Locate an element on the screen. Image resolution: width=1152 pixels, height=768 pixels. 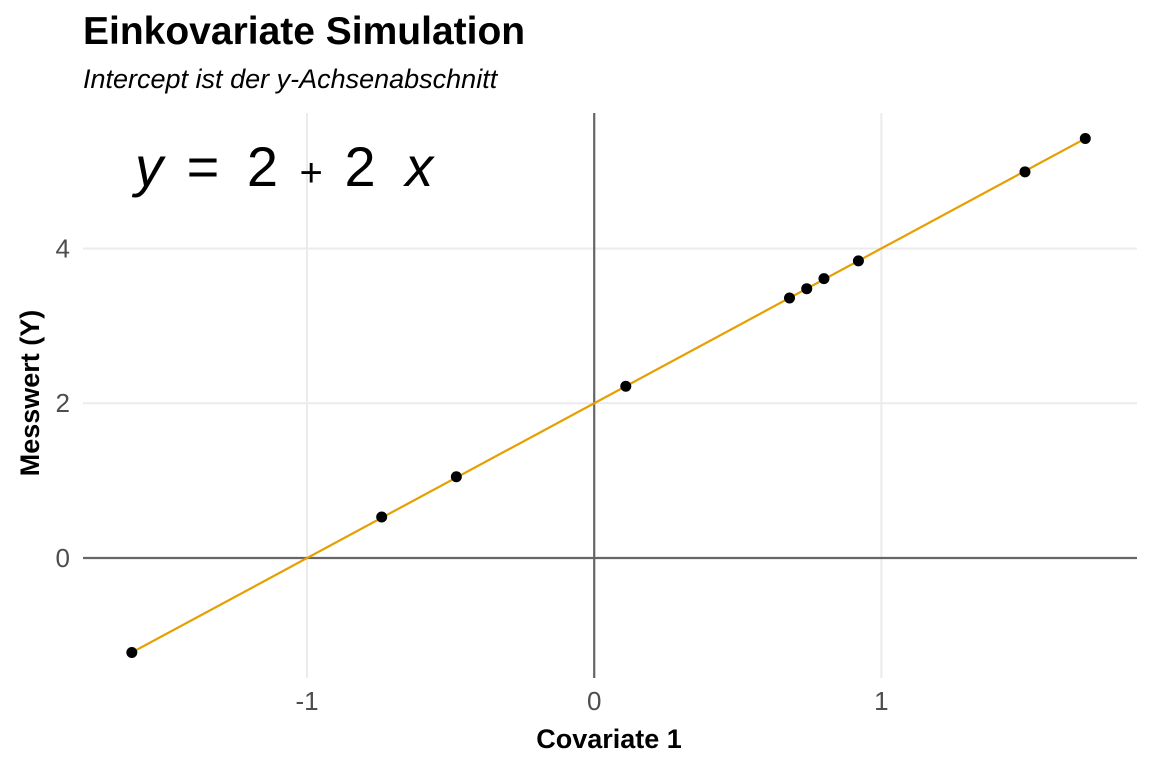
y-axis-title: Messwert (Y) is located at coordinates (30, 393).